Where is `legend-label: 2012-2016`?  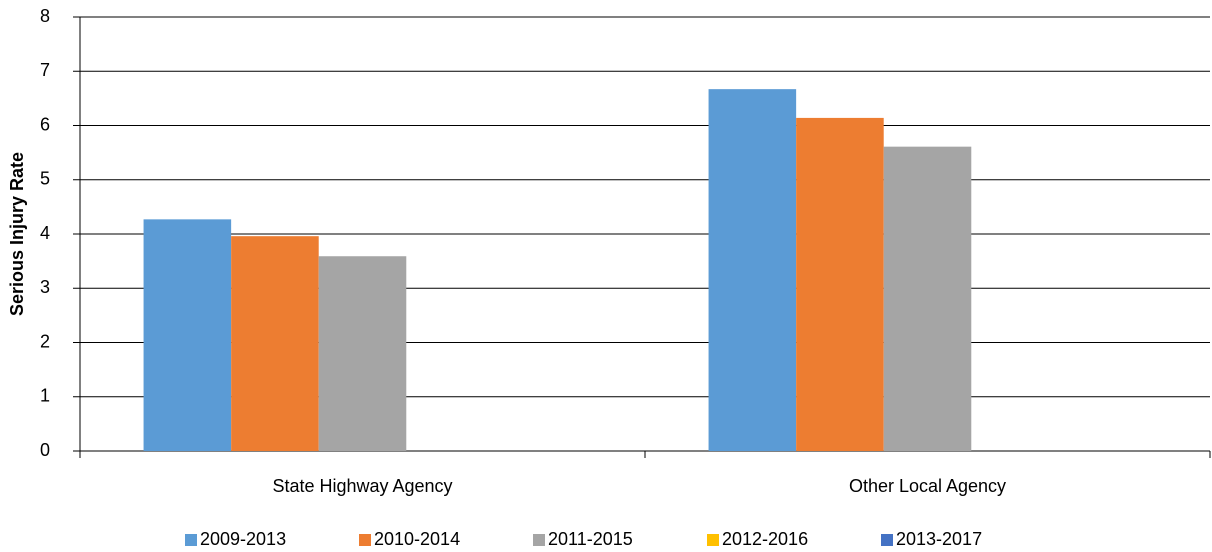 legend-label: 2012-2016 is located at coordinates (765, 539).